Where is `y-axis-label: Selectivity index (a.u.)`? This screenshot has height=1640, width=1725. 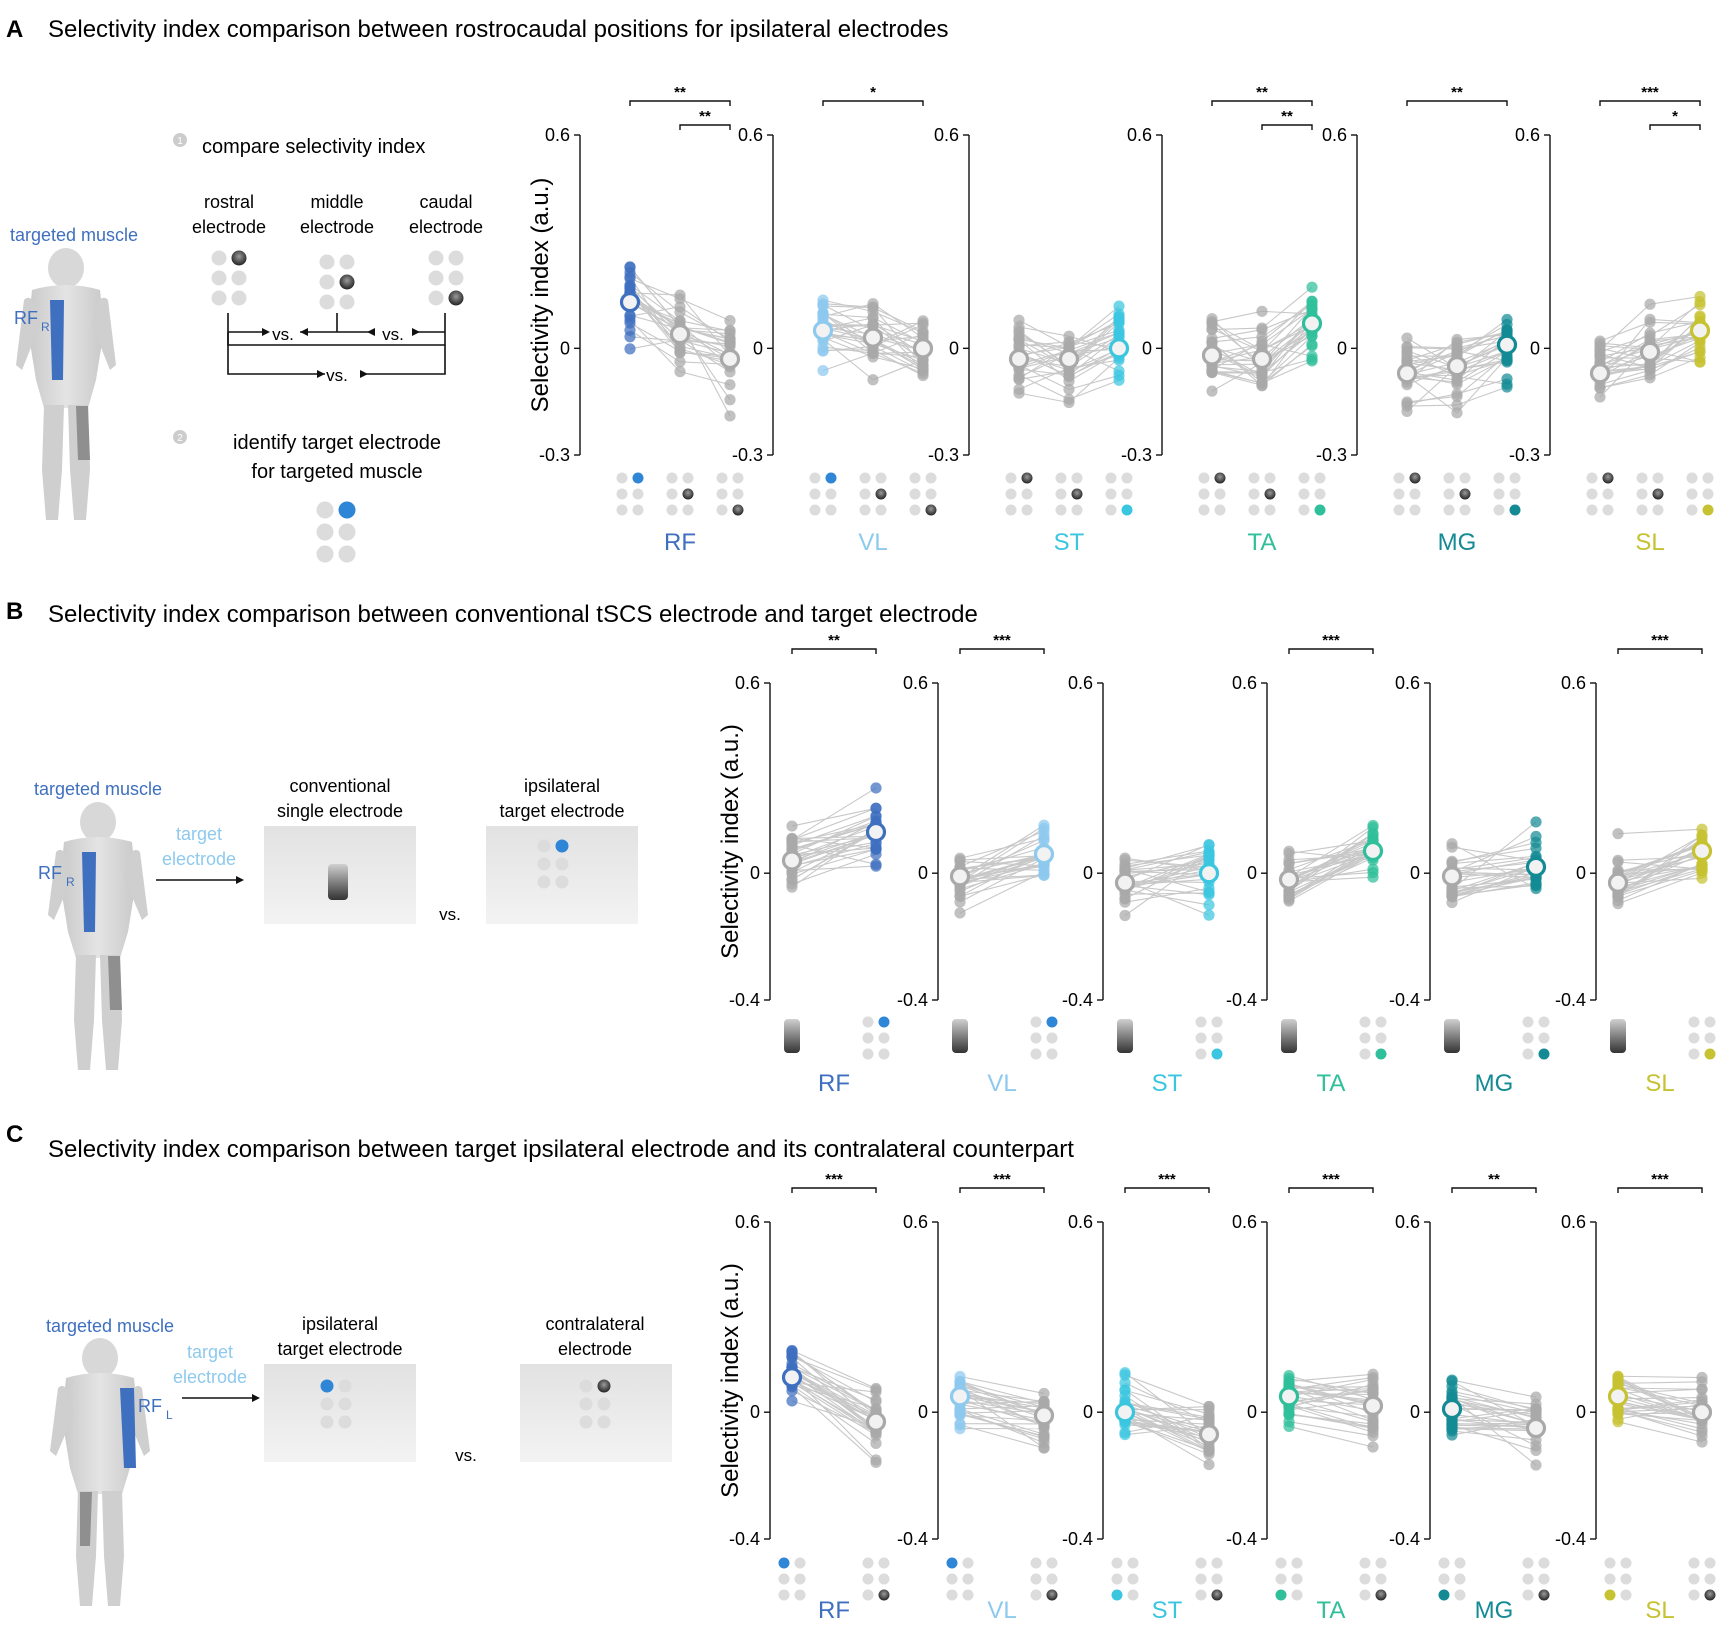
y-axis-label: Selectivity index (a.u.) is located at coordinates (540, 295).